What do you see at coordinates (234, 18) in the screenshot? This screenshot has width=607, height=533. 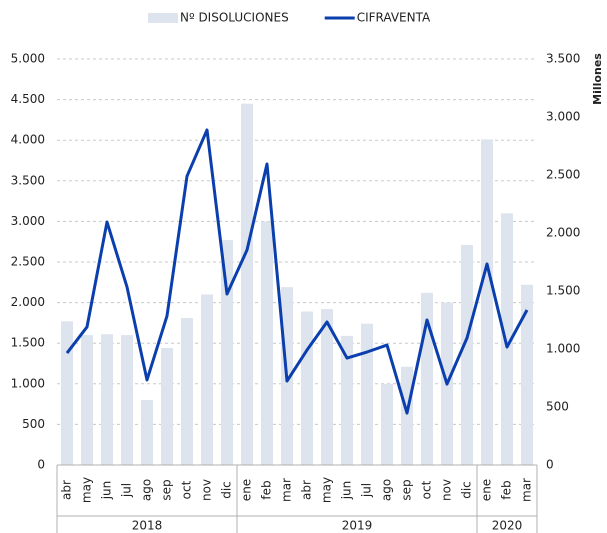 I see `legend-label: Nº DISOLUCIONES` at bounding box center [234, 18].